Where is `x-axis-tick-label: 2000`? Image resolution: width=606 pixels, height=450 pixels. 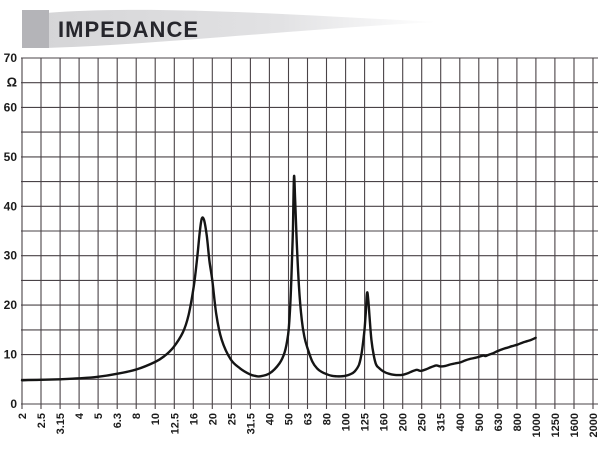 x-axis-tick-label: 2000 is located at coordinates (594, 425).